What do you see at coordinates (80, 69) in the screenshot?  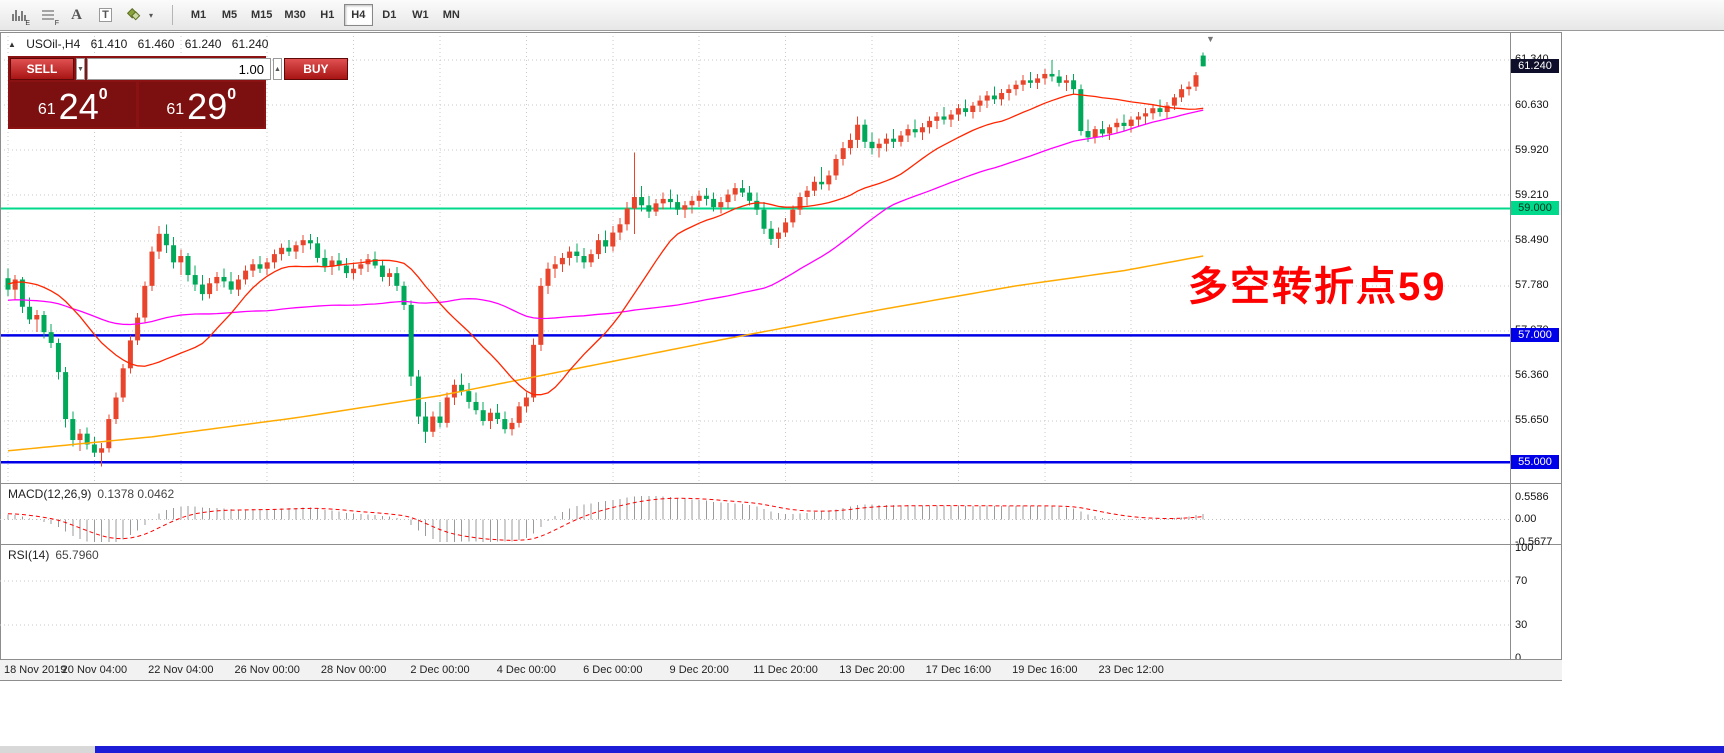 I see `volume-dropdown-icon: ▼` at bounding box center [80, 69].